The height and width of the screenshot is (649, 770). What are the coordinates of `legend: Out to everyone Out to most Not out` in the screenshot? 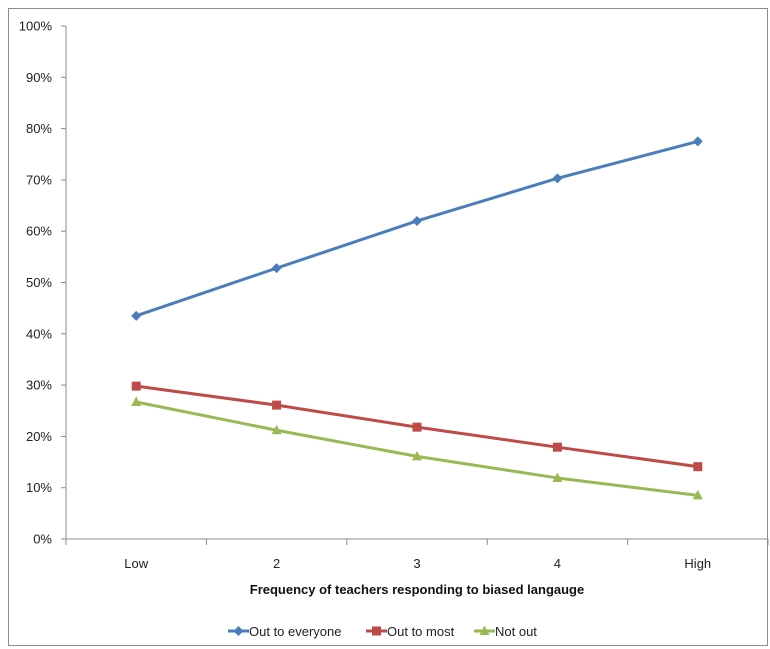 It's located at (382, 631).